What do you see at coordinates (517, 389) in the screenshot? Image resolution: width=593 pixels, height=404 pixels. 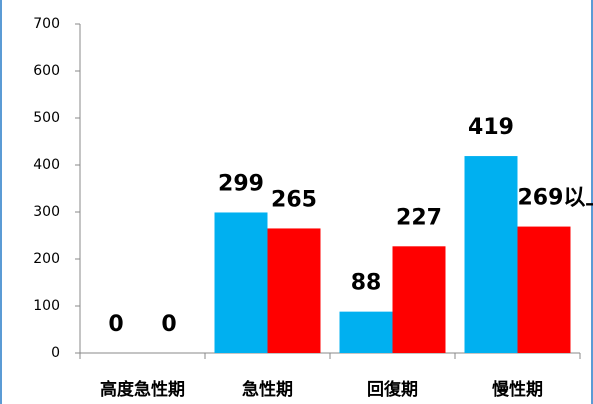 I see `x-tick-label: 慢性期` at bounding box center [517, 389].